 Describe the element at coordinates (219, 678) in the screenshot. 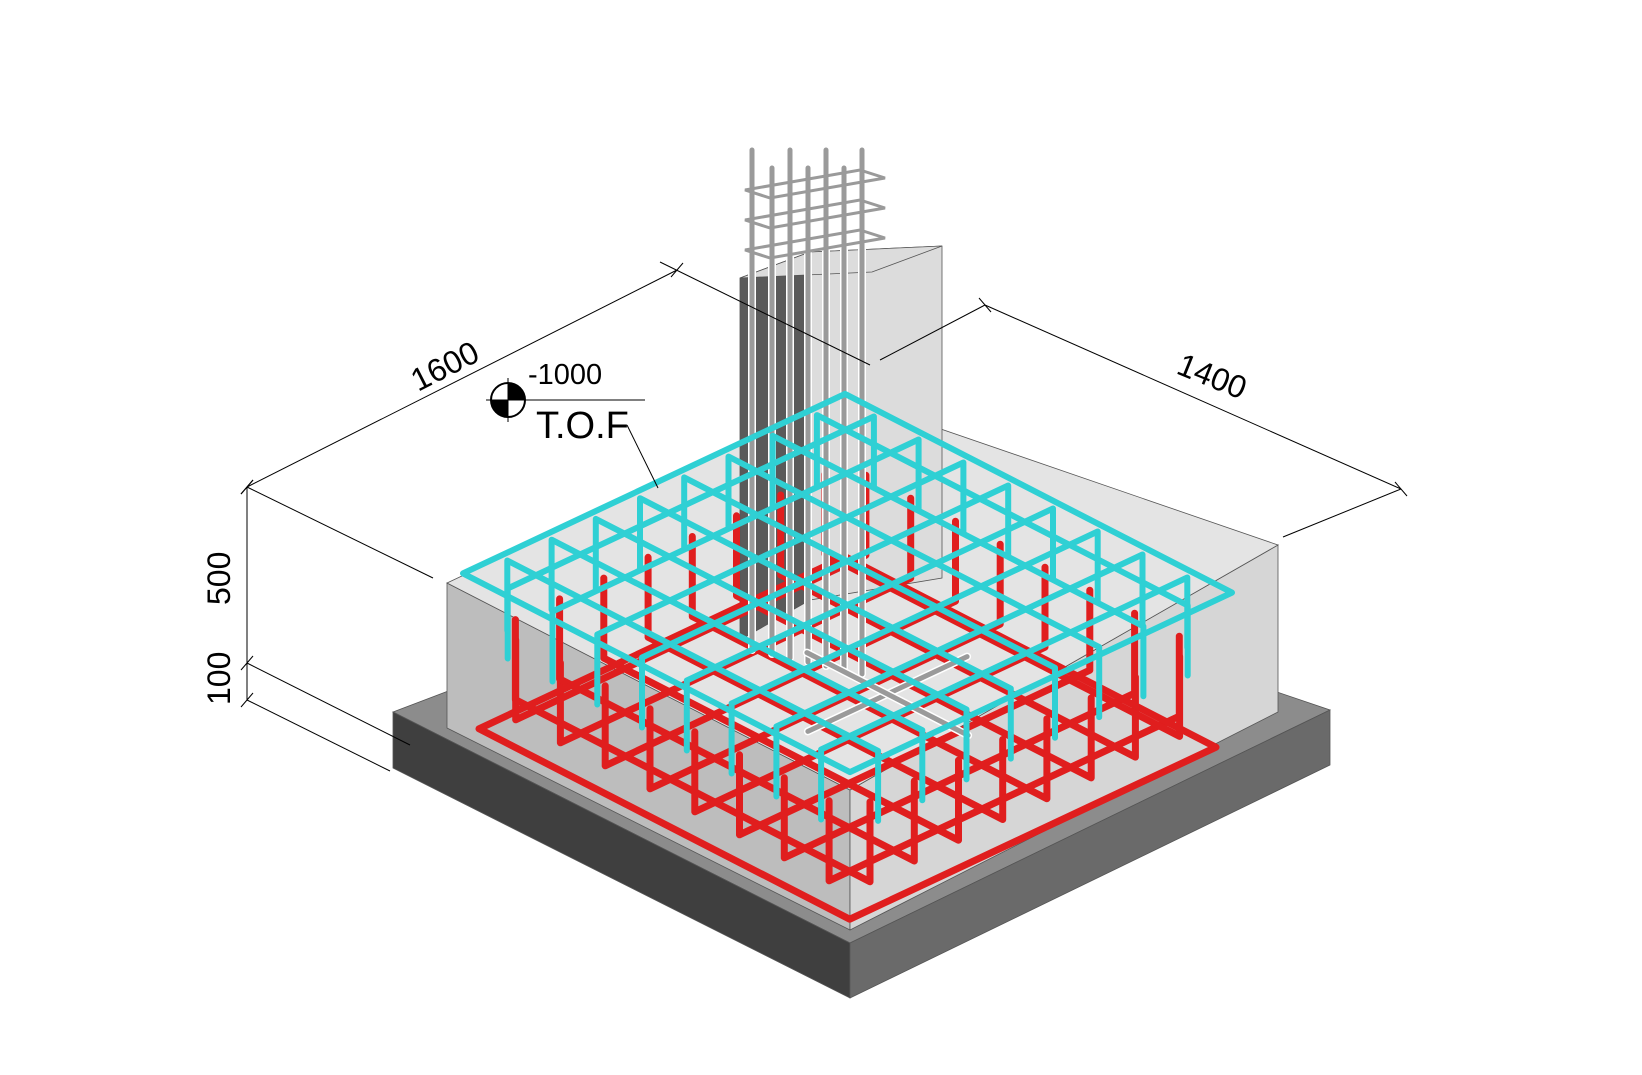

I see `dimension-blinding-height-label: 100` at that location.